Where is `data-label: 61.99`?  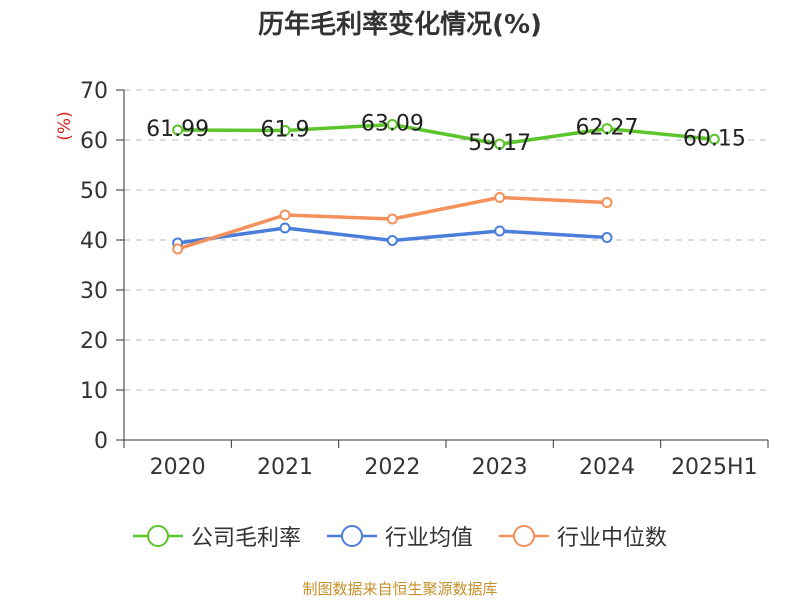
data-label: 61.99 is located at coordinates (177, 129).